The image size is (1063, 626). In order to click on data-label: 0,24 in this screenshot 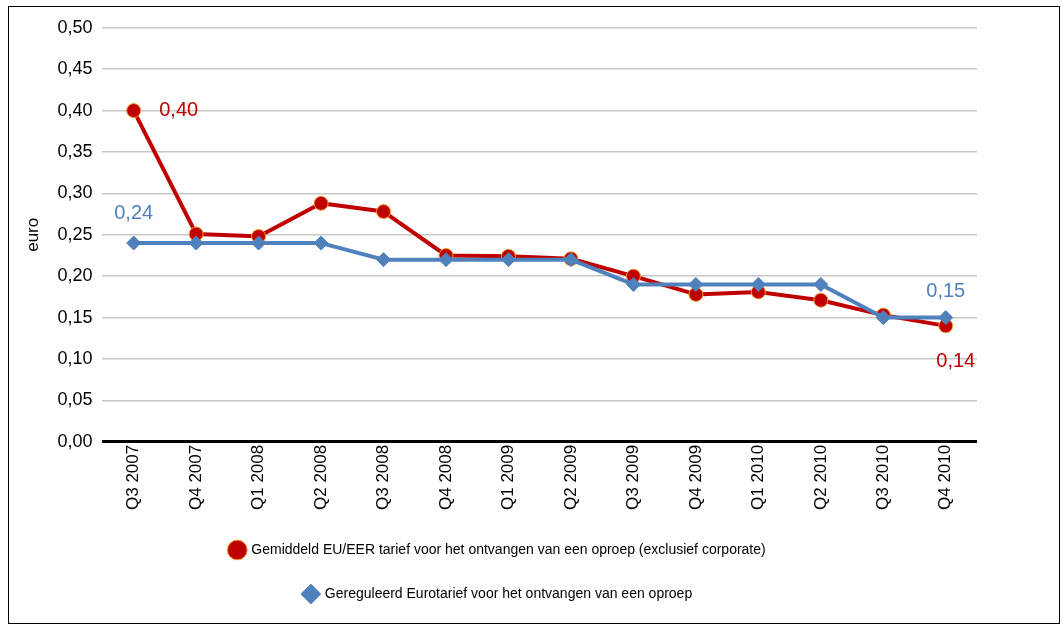, I will do `click(134, 211)`.